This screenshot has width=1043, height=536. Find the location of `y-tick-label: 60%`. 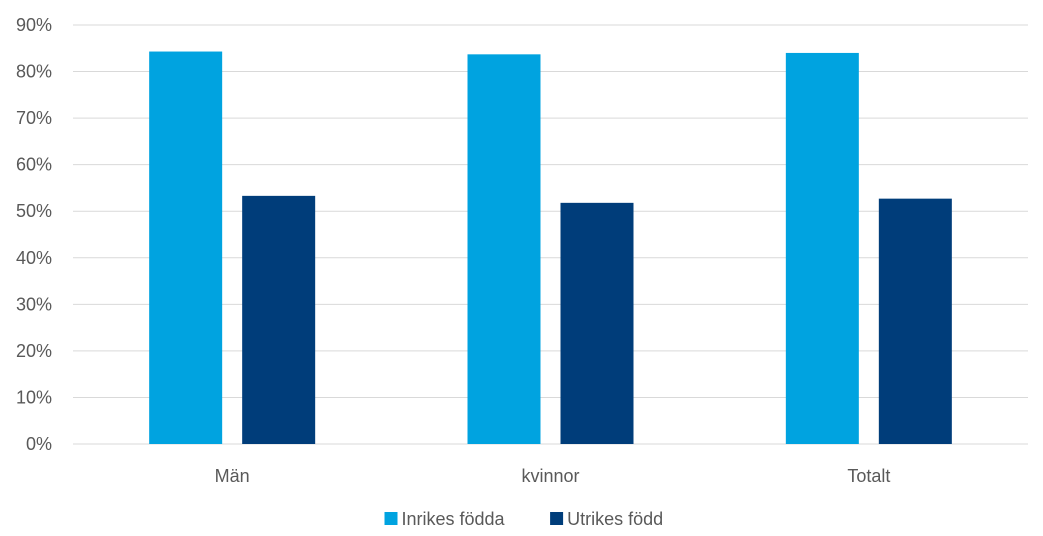

y-tick-label: 60% is located at coordinates (34, 165).